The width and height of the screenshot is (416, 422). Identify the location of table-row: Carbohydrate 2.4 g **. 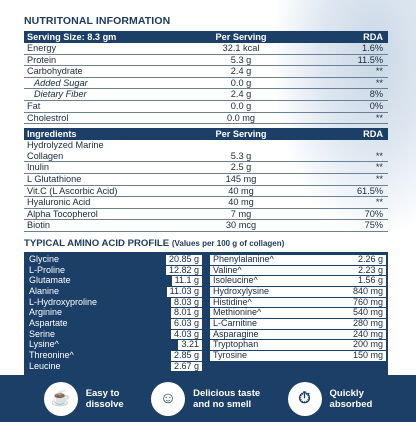
(206, 71).